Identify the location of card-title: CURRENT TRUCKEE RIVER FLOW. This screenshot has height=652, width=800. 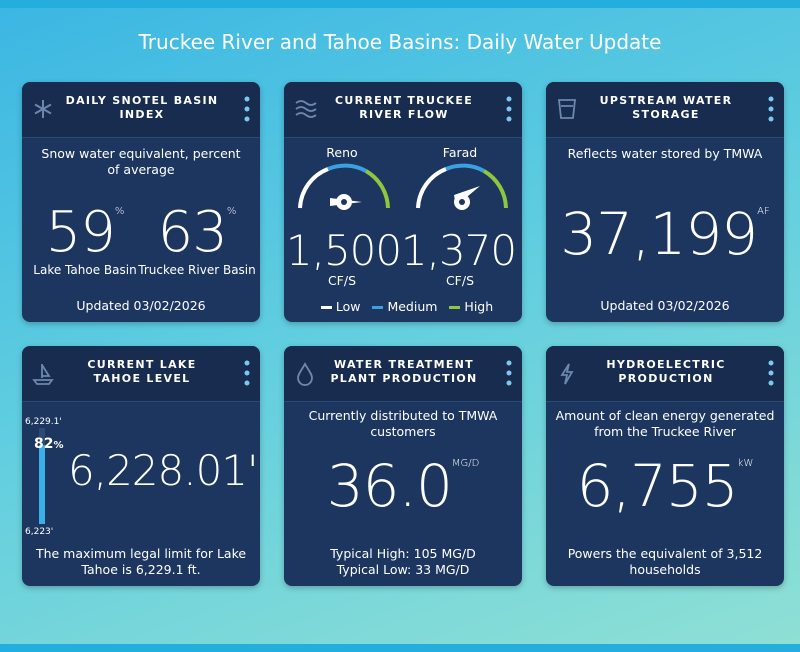
(404, 107).